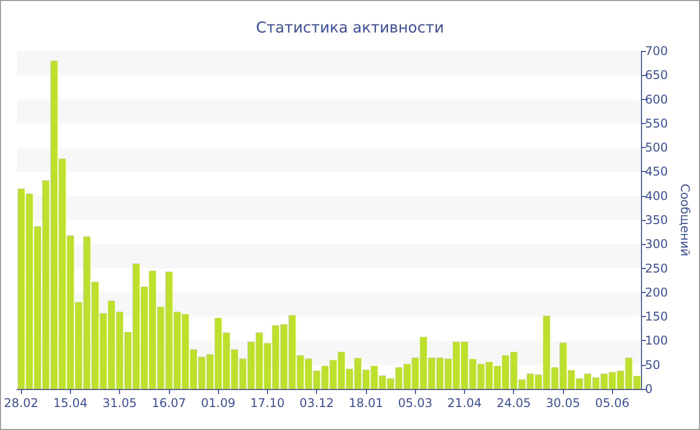 This screenshot has width=700, height=430. I want to click on y-tick-label: 50, so click(652, 365).